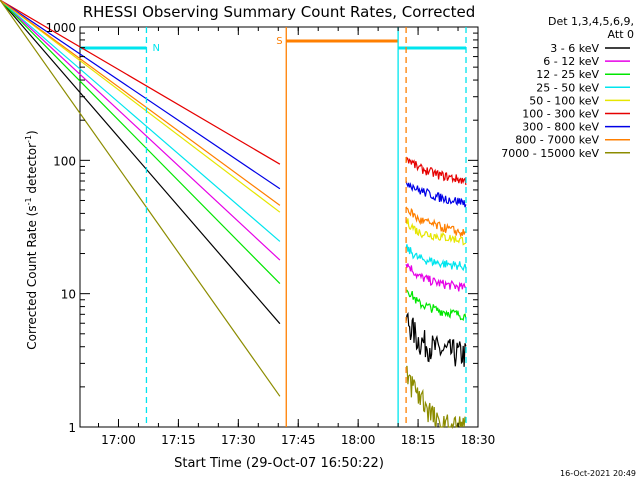 The image size is (640, 480). What do you see at coordinates (571, 61) in the screenshot?
I see `legend-label: 6 - 12 keV` at bounding box center [571, 61].